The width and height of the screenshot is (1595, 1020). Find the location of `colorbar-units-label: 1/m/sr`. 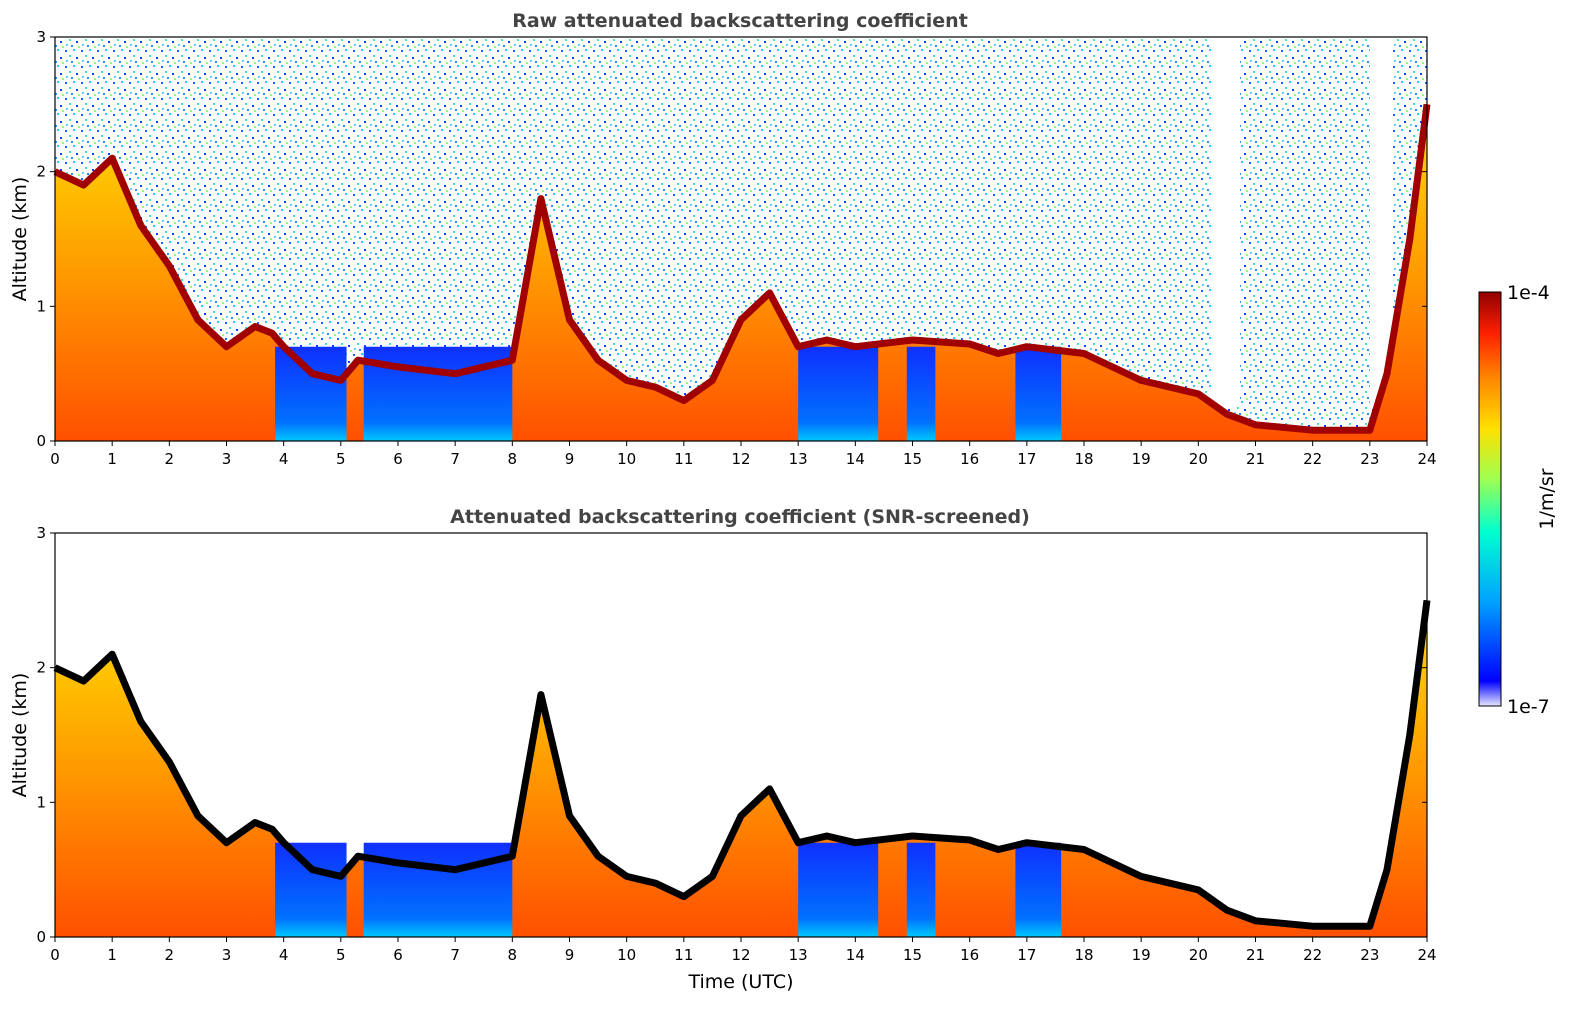

colorbar-units-label: 1/m/sr is located at coordinates (1547, 498).